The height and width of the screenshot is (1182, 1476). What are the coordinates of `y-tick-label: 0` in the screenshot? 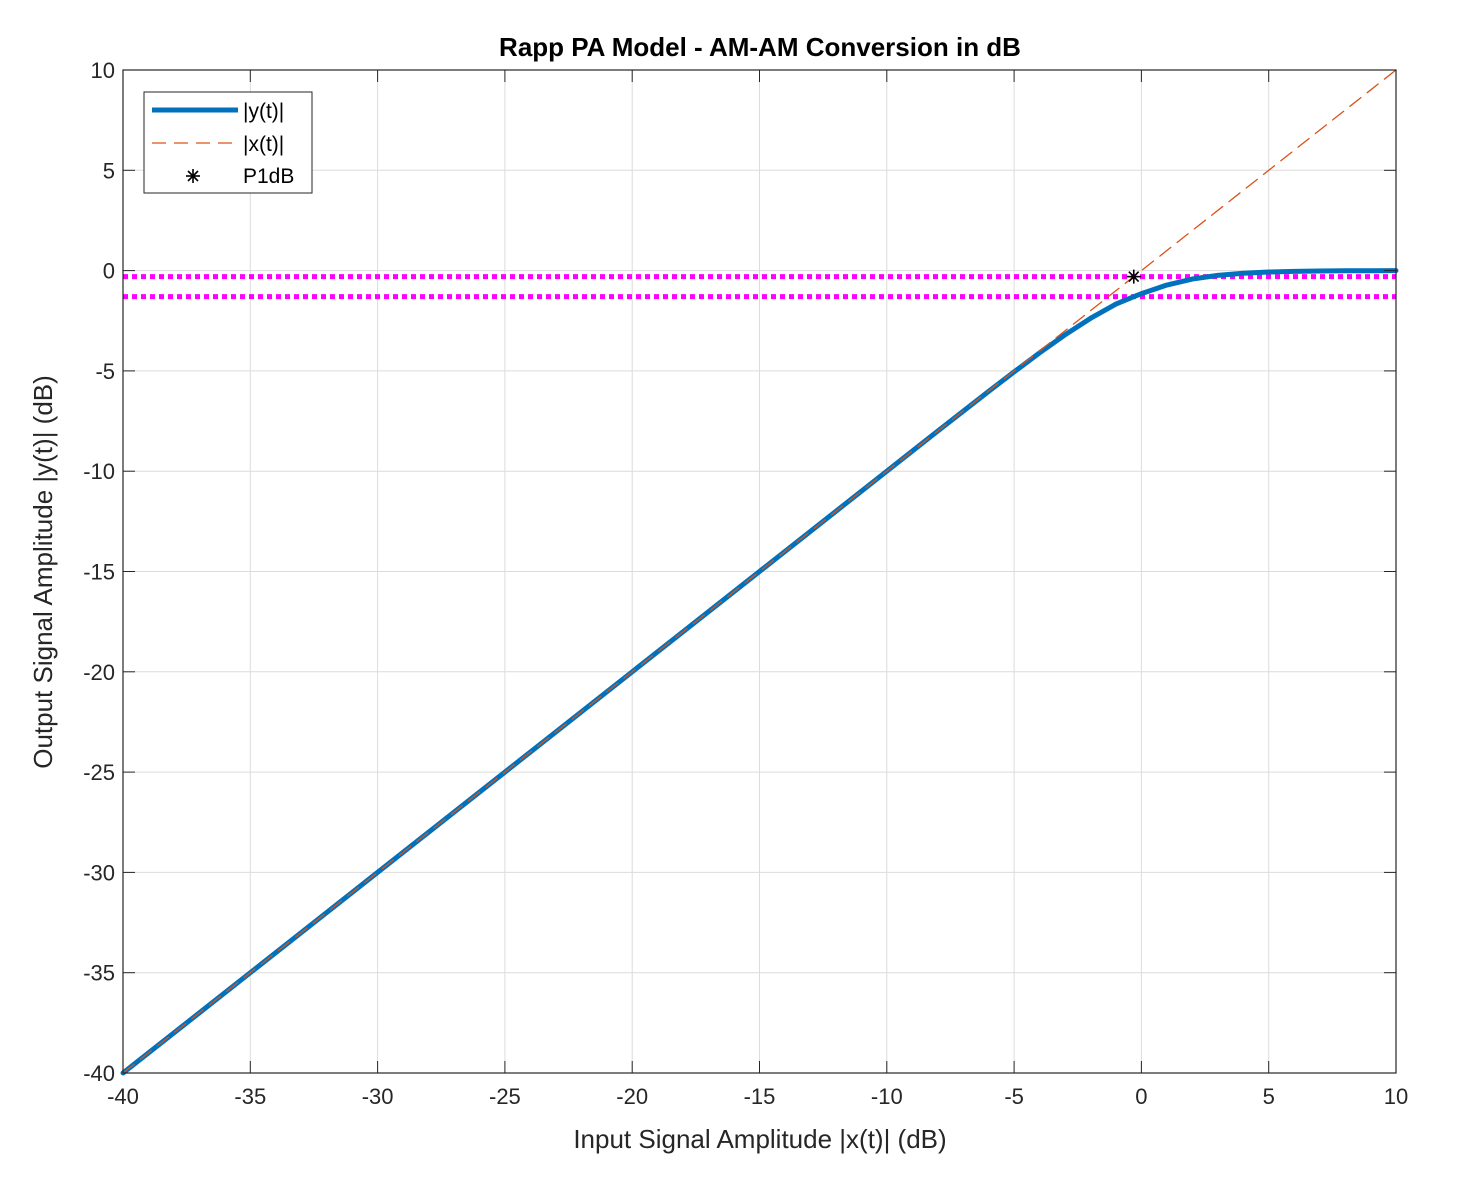 It's located at (109, 271).